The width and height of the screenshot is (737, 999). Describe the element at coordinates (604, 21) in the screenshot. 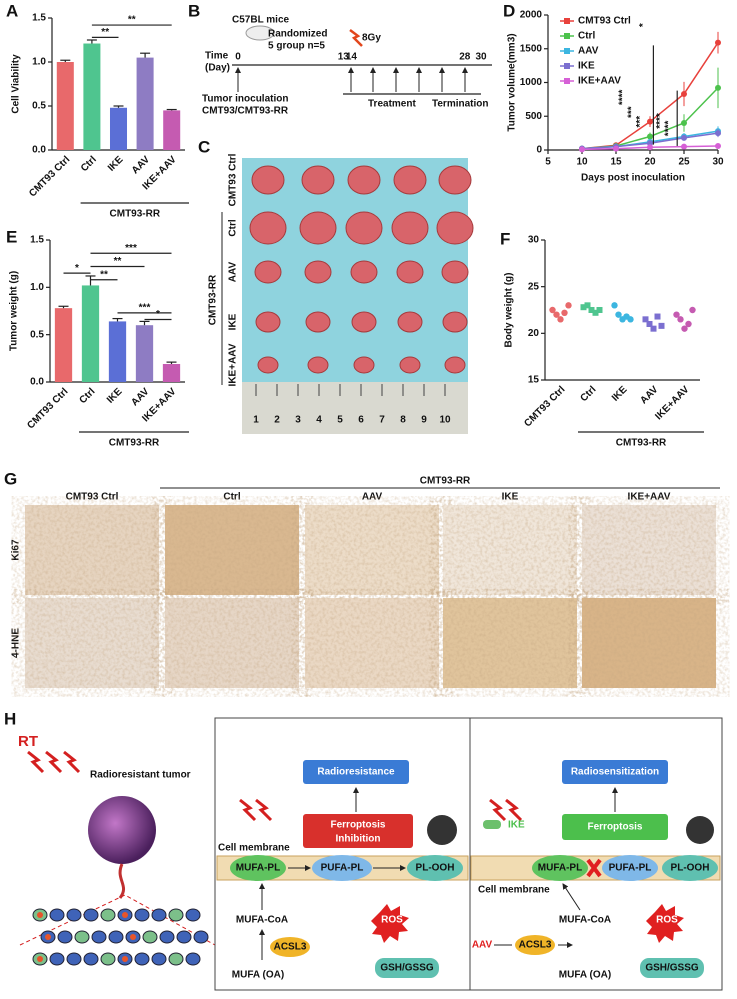

I see `legend-label: CMT93 Ctrl` at that location.